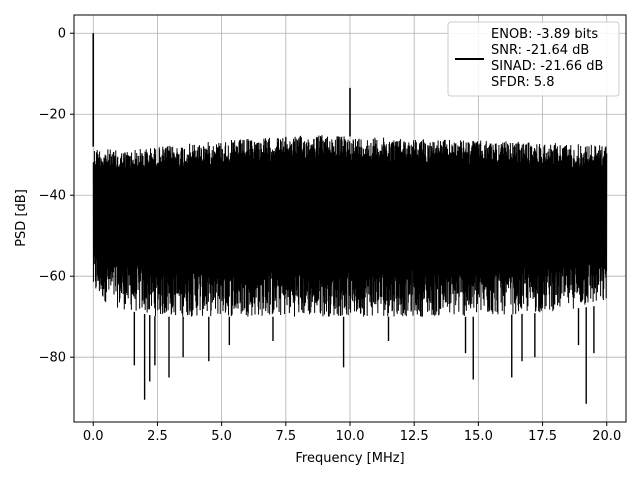 The height and width of the screenshot is (480, 640). Describe the element at coordinates (478, 436) in the screenshot. I see `x-tick-label: 15.0` at that location.